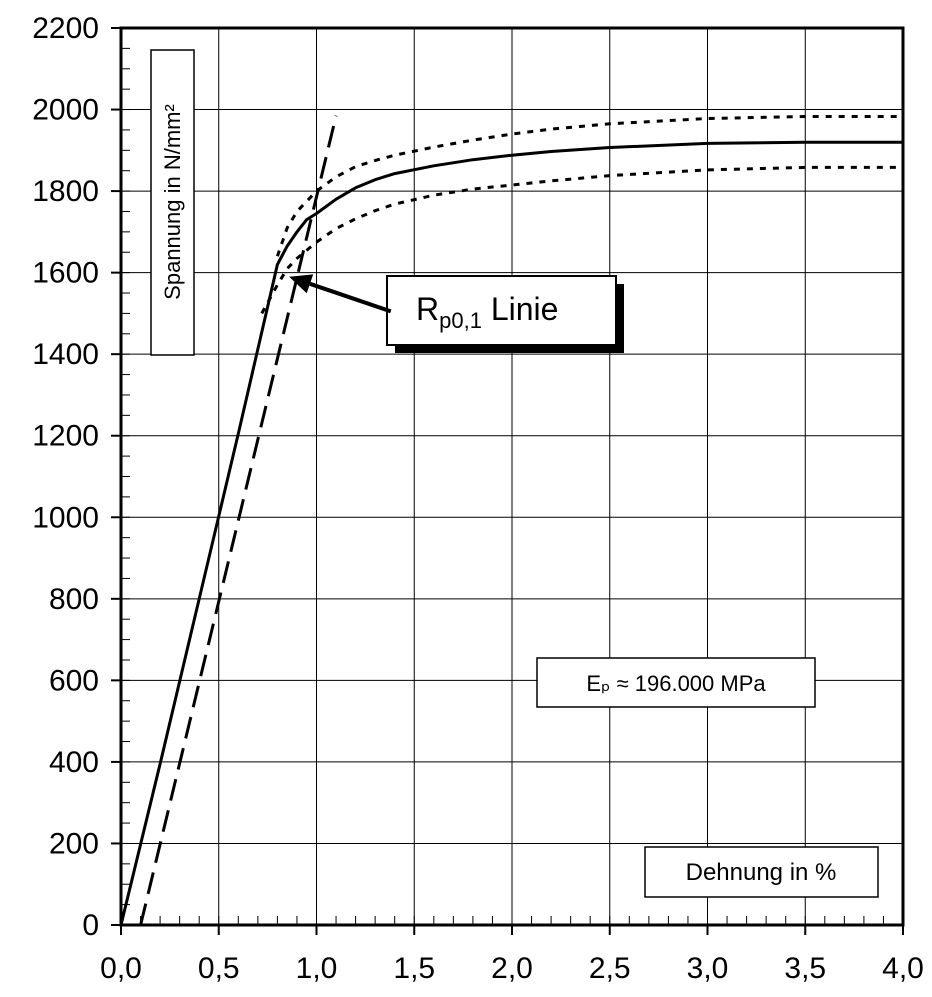 The image size is (932, 997). Describe the element at coordinates (65, 191) in the screenshot. I see `y-tick-label: 1800` at that location.